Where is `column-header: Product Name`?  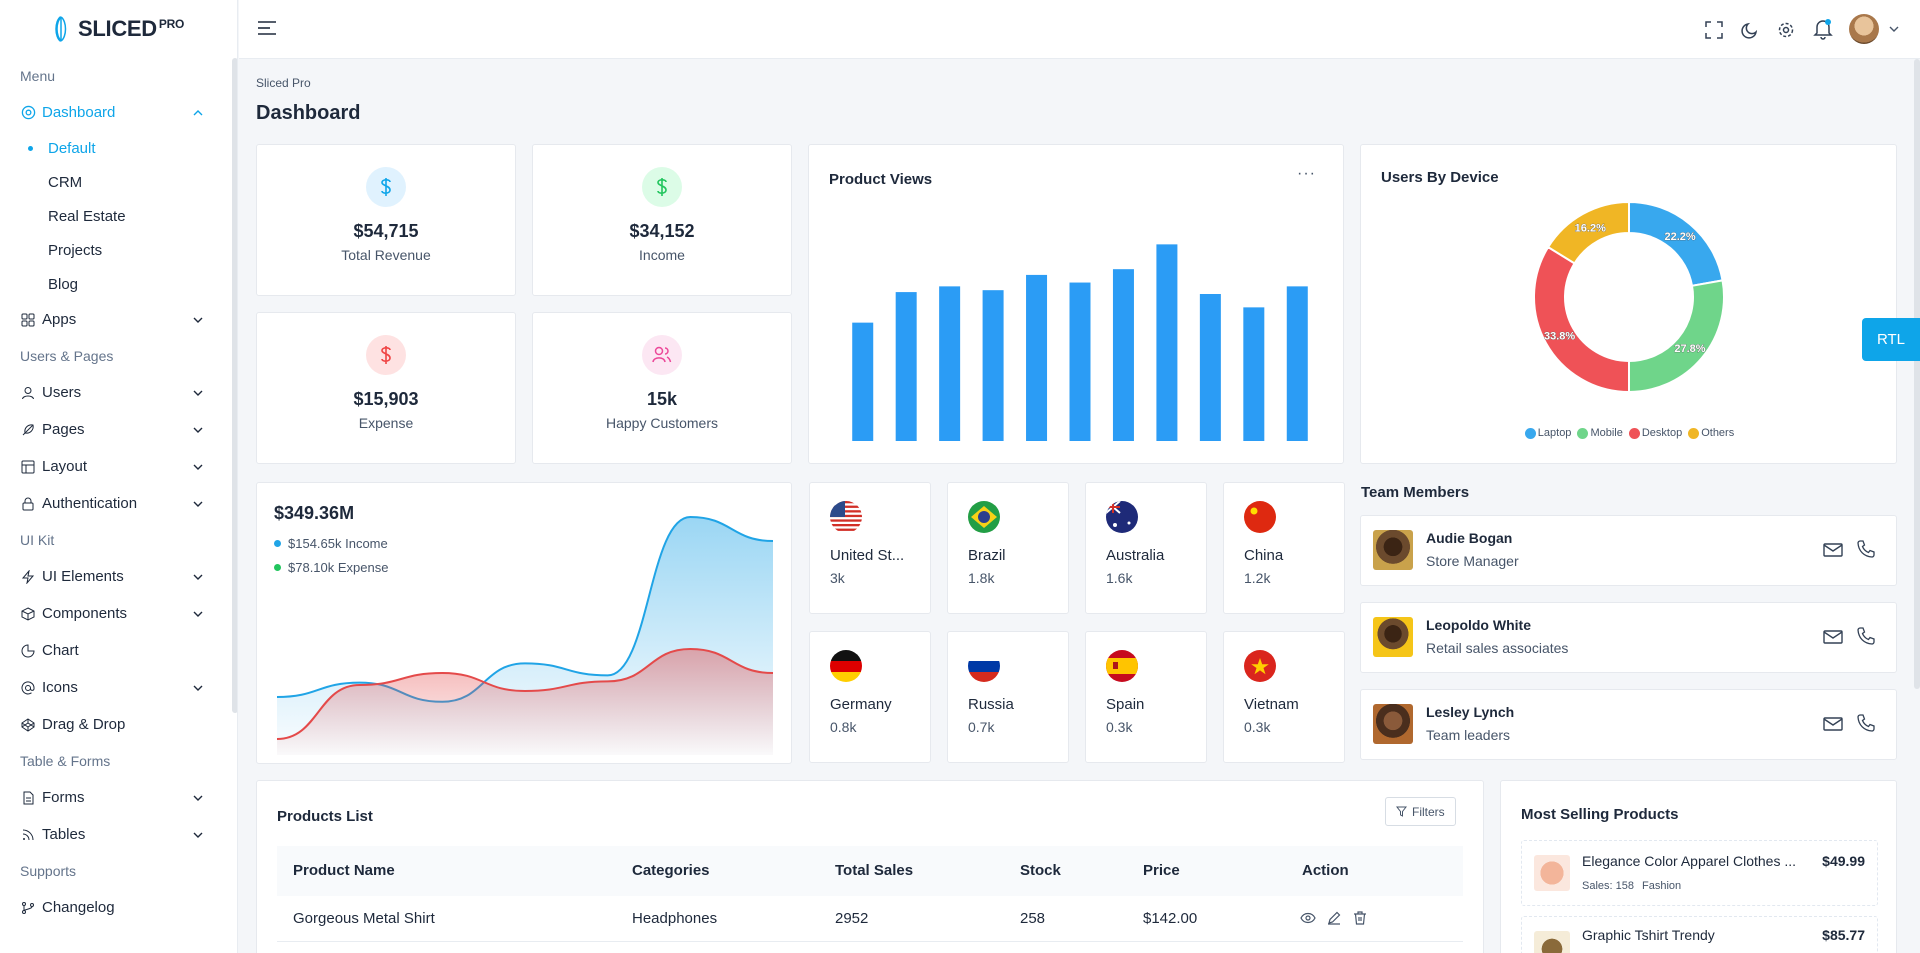 column-header: Product Name is located at coordinates (344, 870).